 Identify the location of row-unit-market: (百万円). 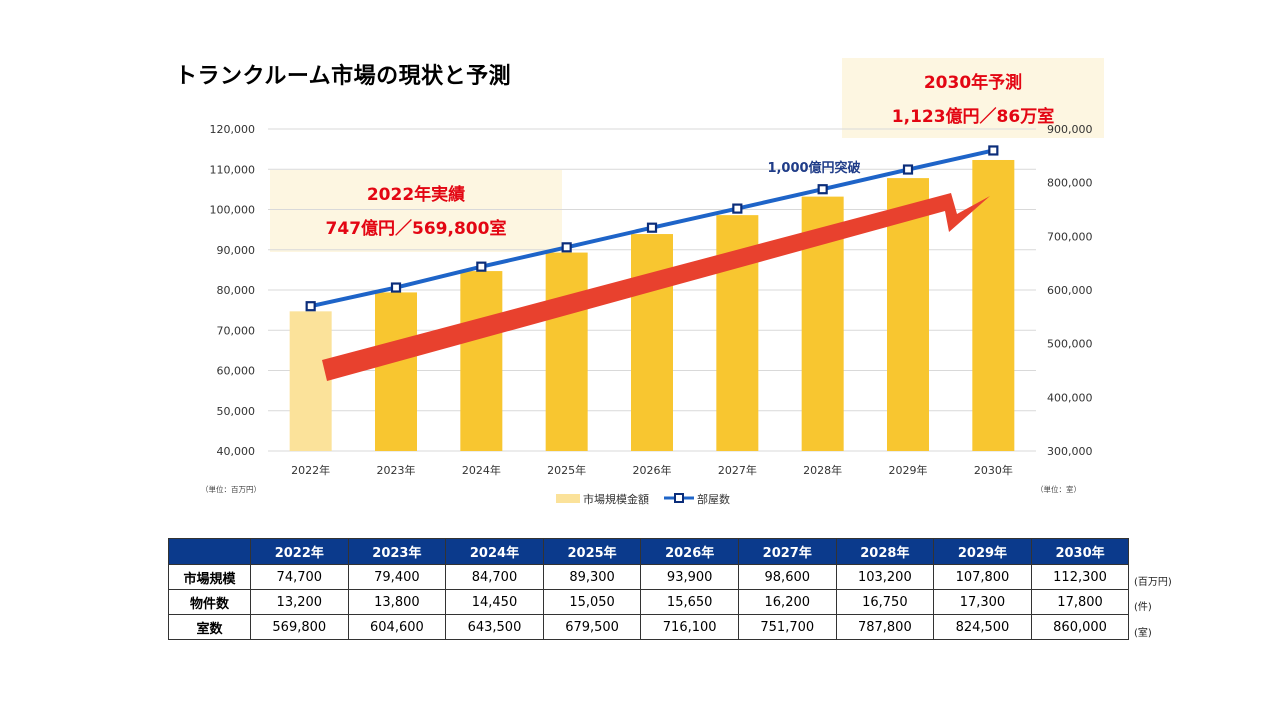
(1153, 582).